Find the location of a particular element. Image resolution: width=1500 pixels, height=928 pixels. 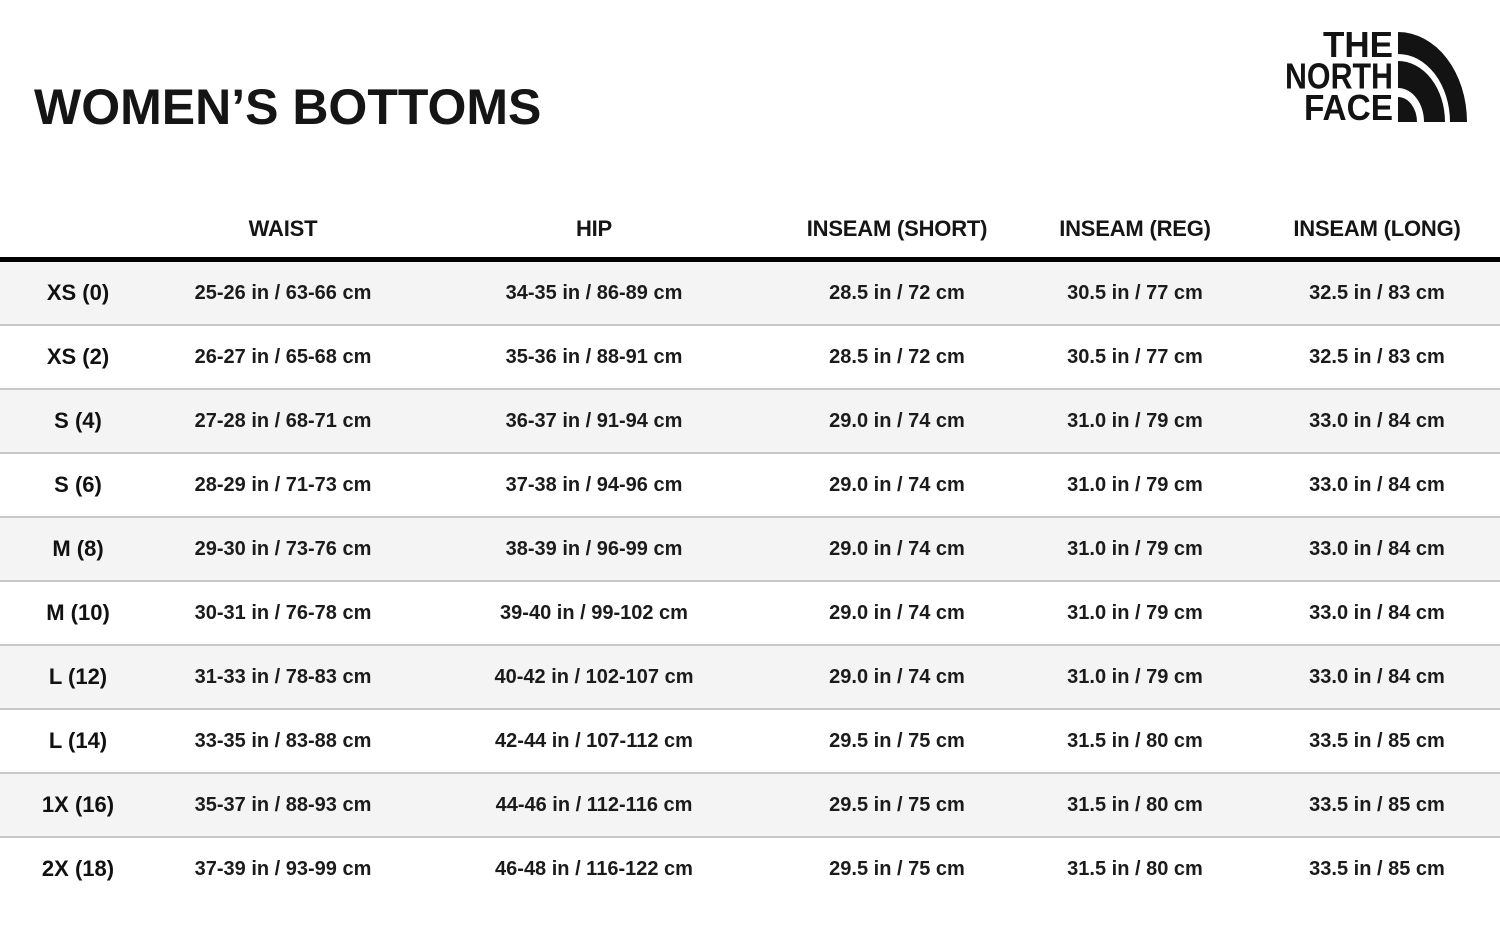

column-header-waist: WAIST is located at coordinates (283, 231).